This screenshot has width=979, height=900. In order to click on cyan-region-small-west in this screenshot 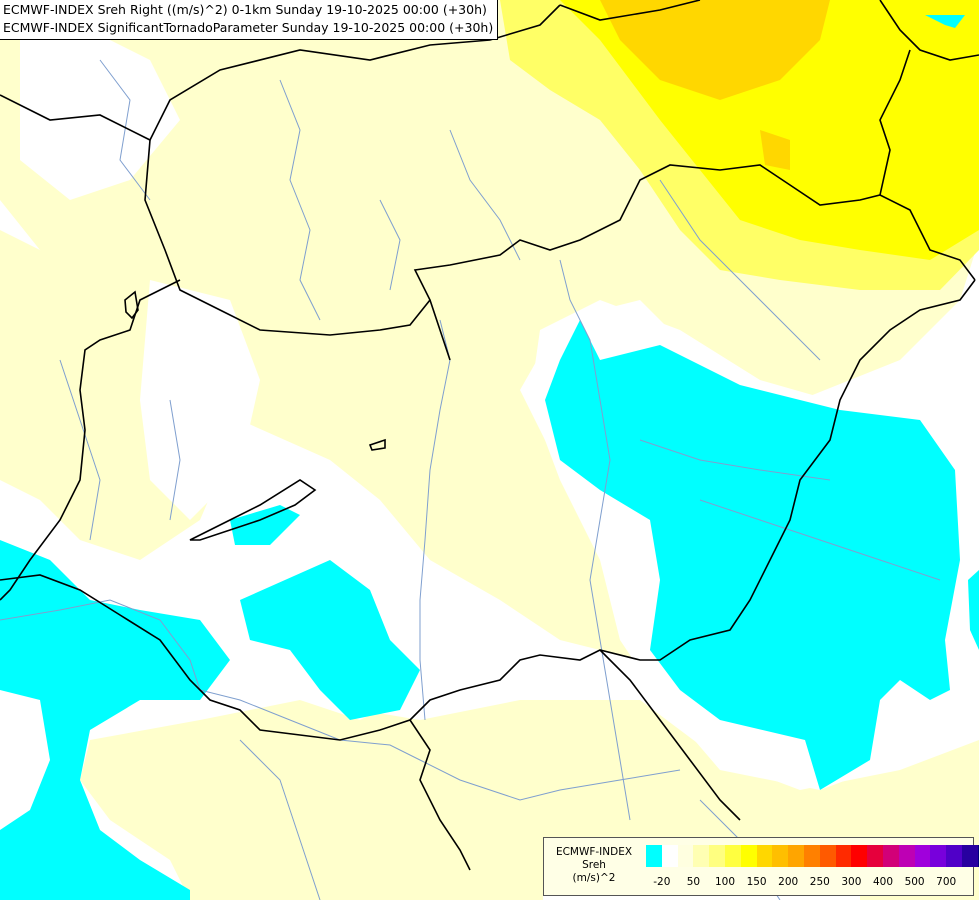, I will do `click(265, 525)`.